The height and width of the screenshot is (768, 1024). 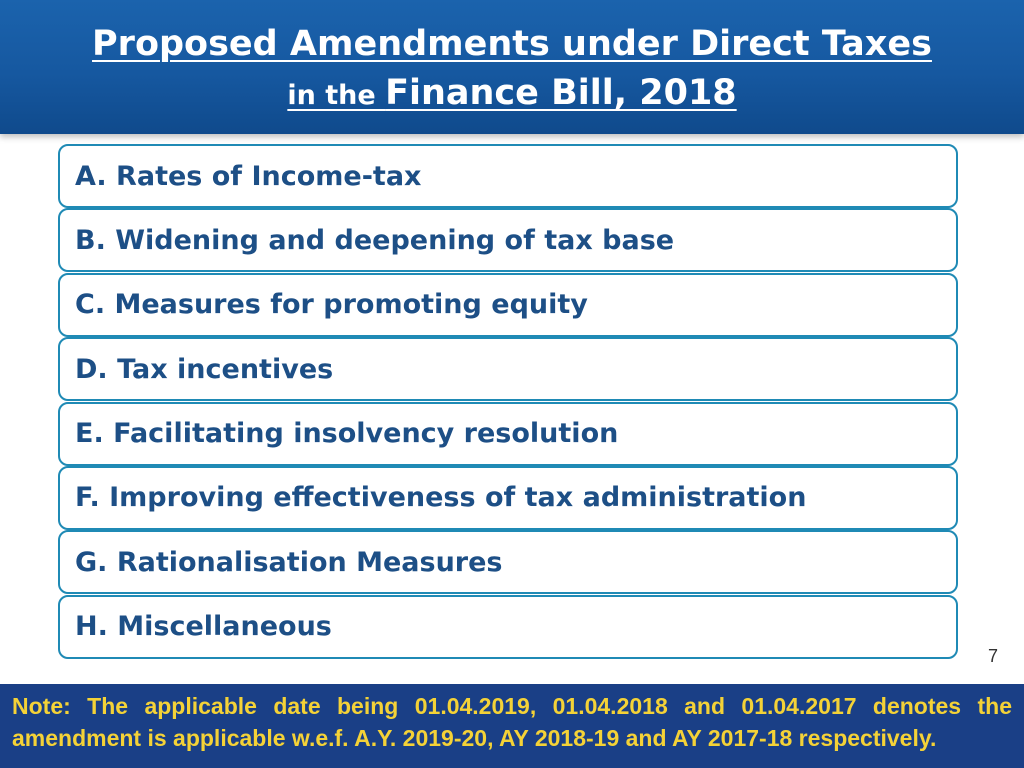 What do you see at coordinates (508, 176) in the screenshot?
I see `list-item-a: A. Rates of Income-tax` at bounding box center [508, 176].